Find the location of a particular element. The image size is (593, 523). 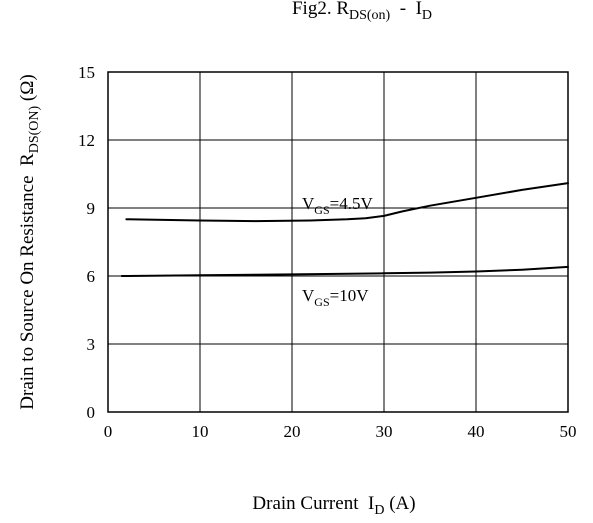

y-tick-label: 9 is located at coordinates (91, 208).